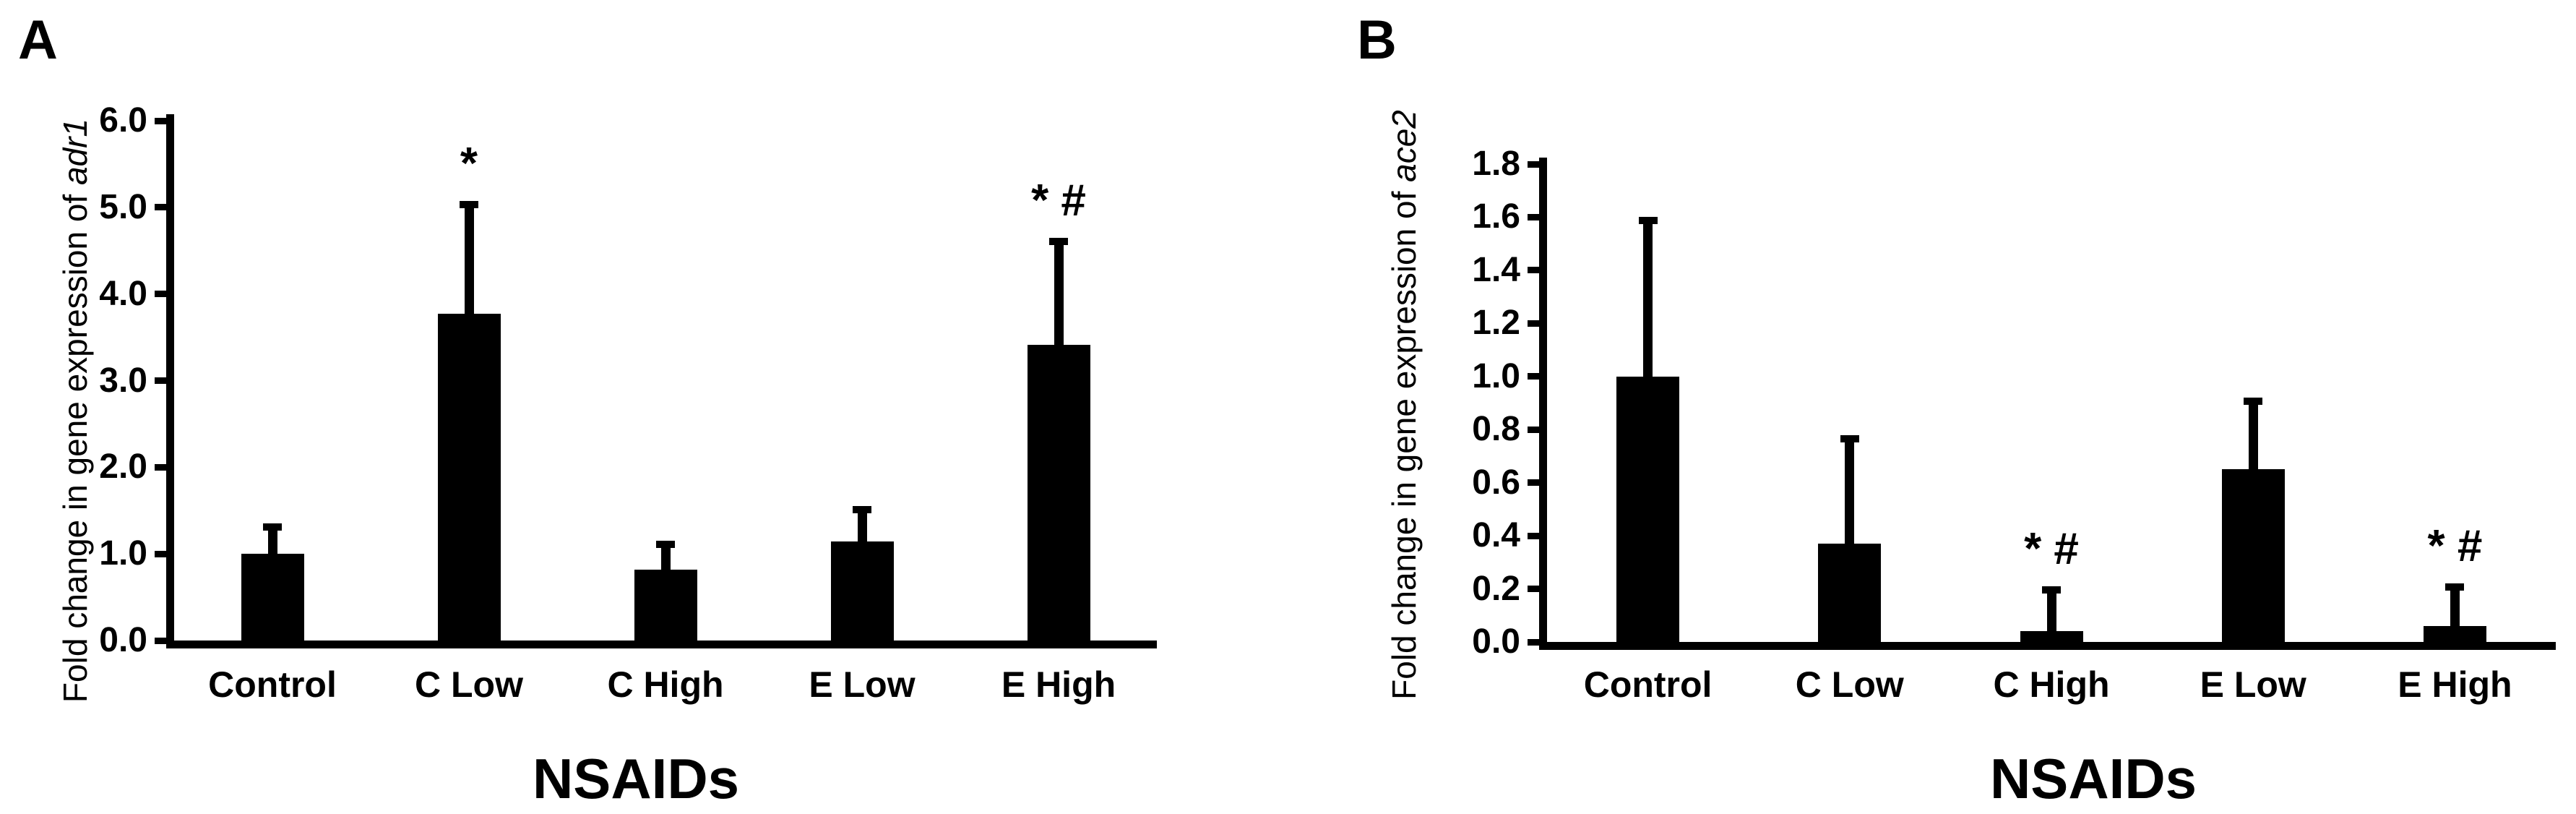 This screenshot has height=814, width=2576. What do you see at coordinates (123, 381) in the screenshot?
I see `y-tick-label: 3.0` at bounding box center [123, 381].